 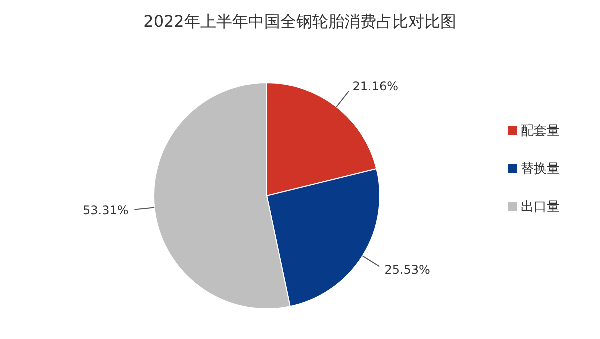 I want to click on legend-label: 替换量, so click(x=540, y=169).